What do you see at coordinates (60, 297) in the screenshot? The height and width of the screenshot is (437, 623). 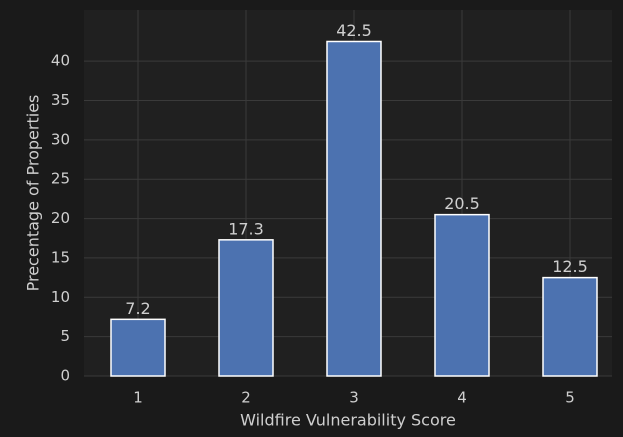 I see `y-tick-label: 10` at bounding box center [60, 297].